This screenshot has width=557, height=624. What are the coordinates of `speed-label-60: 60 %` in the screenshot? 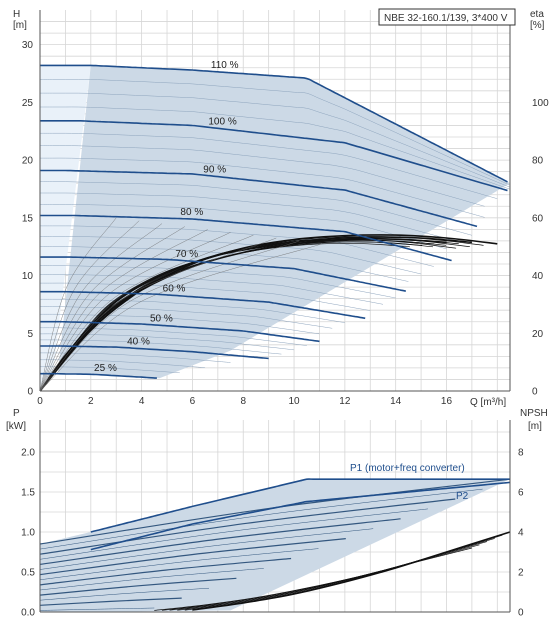 It's located at (174, 288).